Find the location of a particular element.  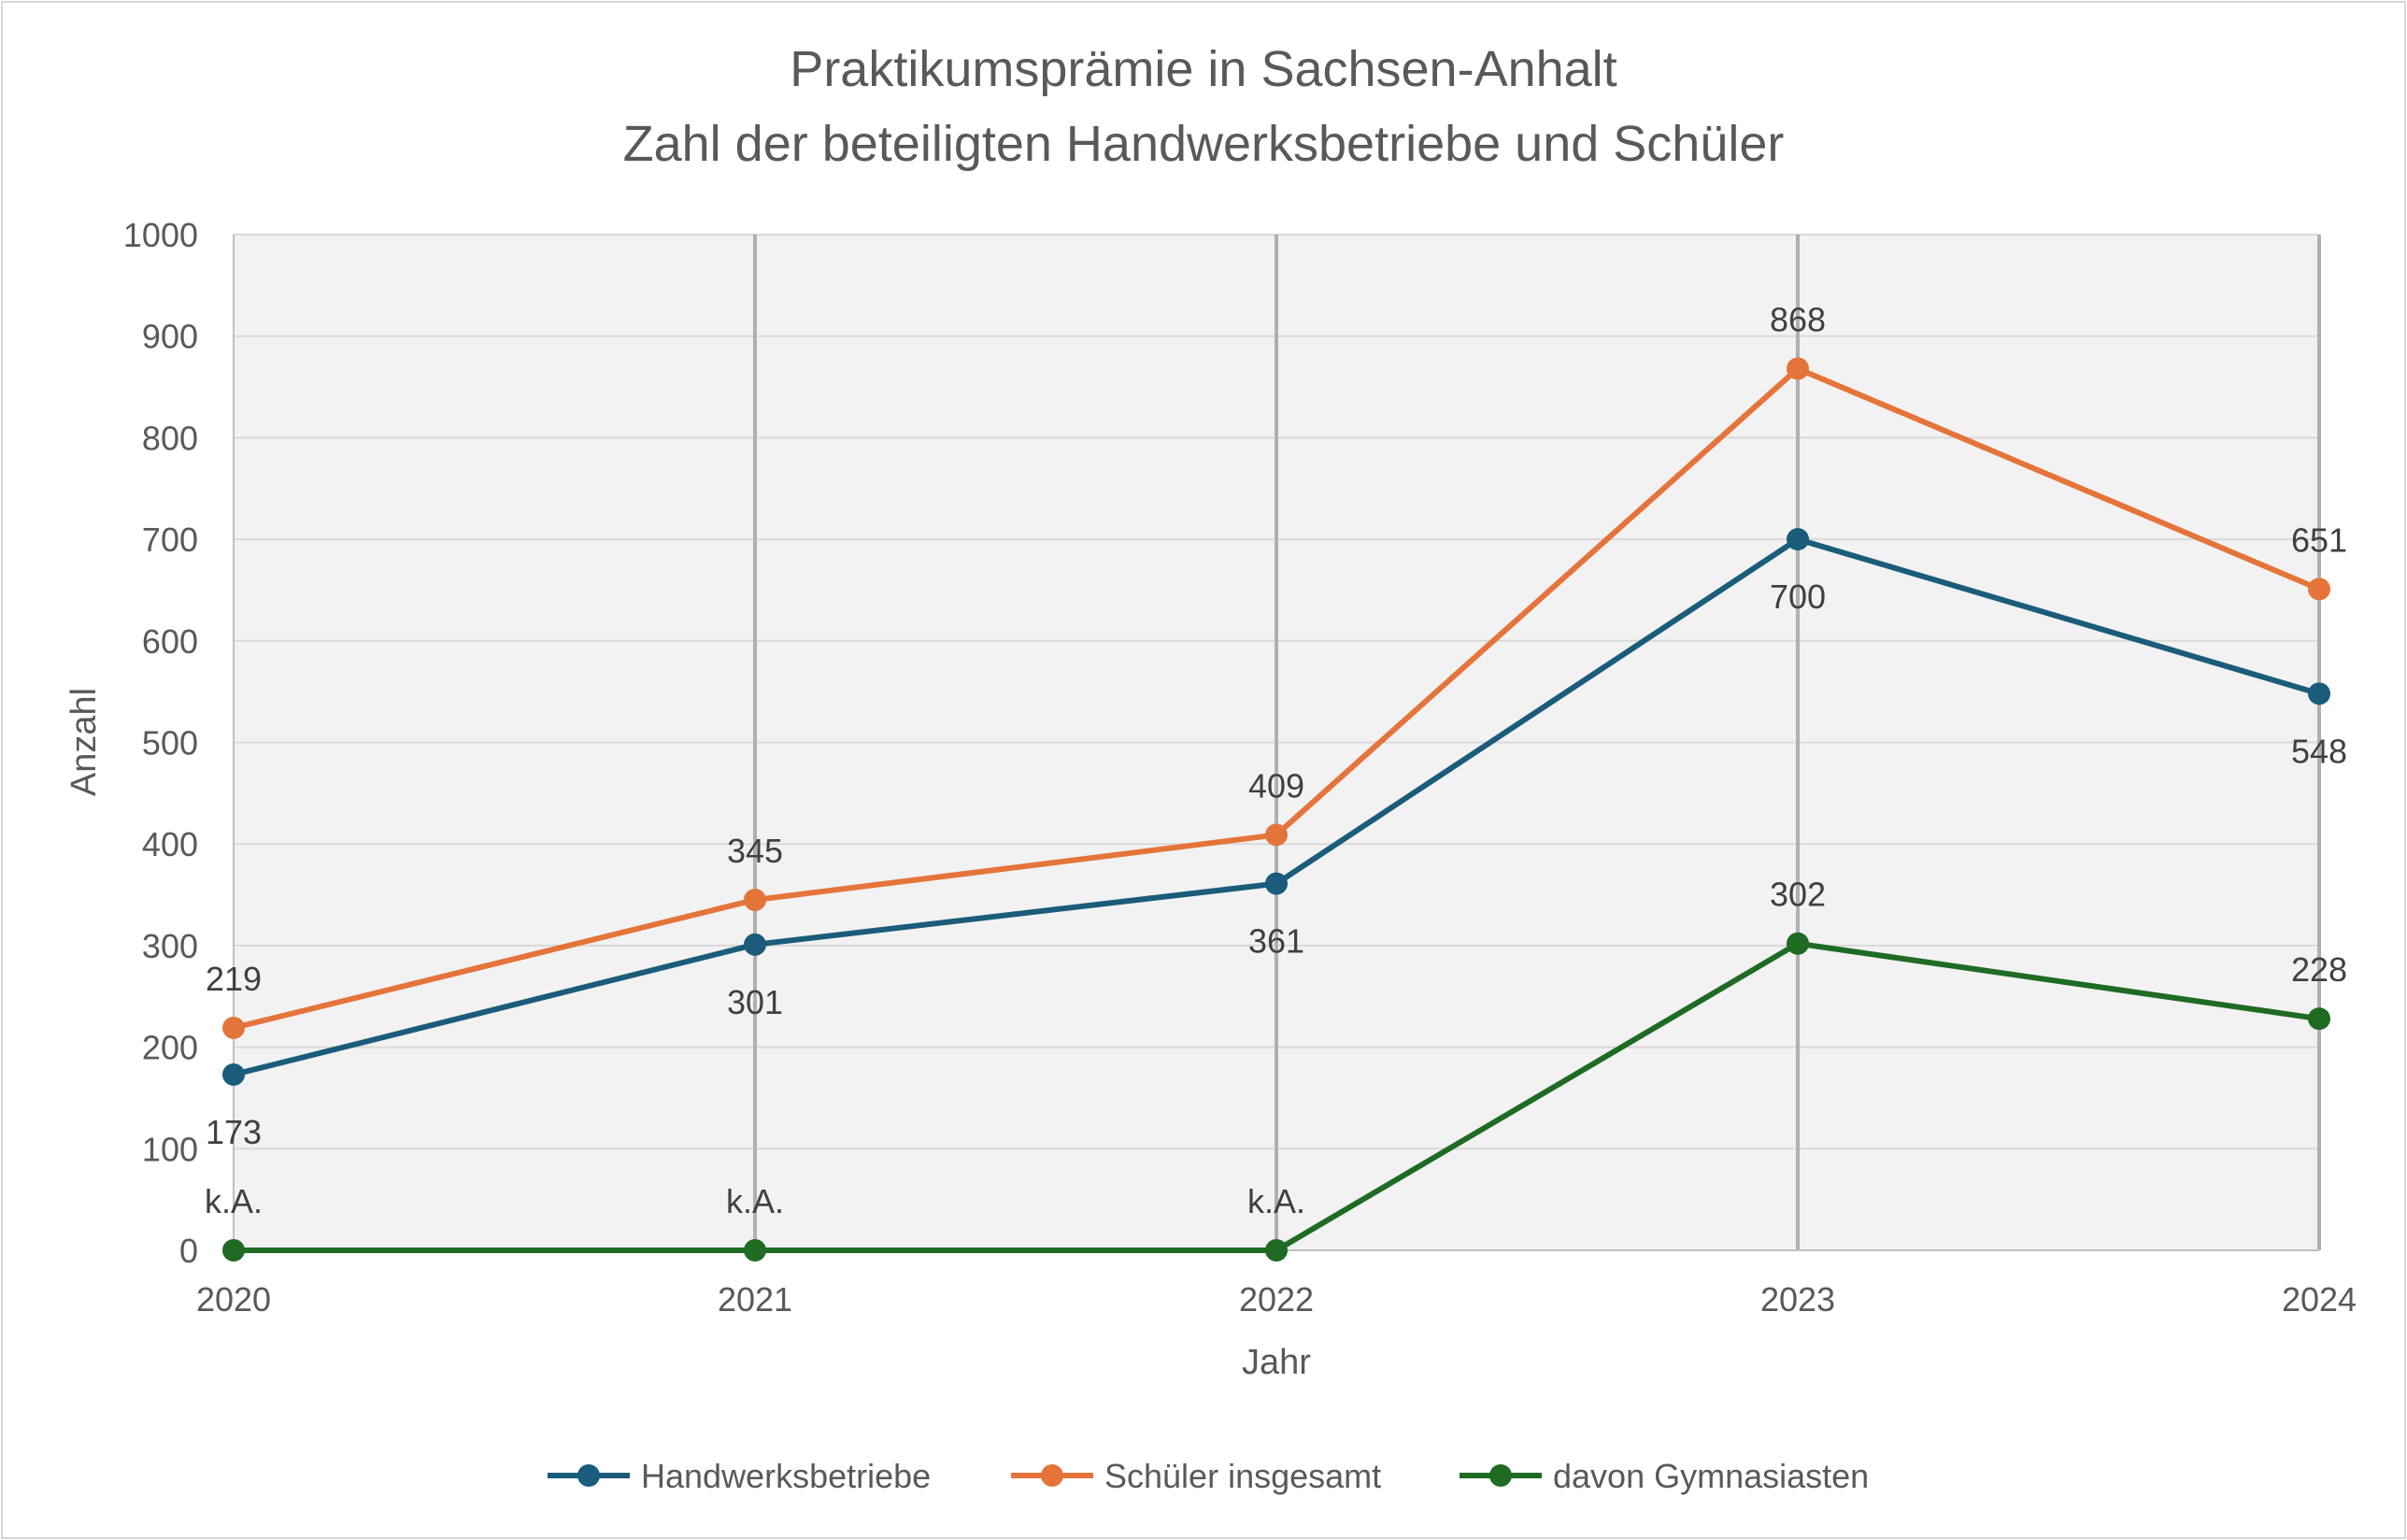

data-label: 345 is located at coordinates (755, 851).